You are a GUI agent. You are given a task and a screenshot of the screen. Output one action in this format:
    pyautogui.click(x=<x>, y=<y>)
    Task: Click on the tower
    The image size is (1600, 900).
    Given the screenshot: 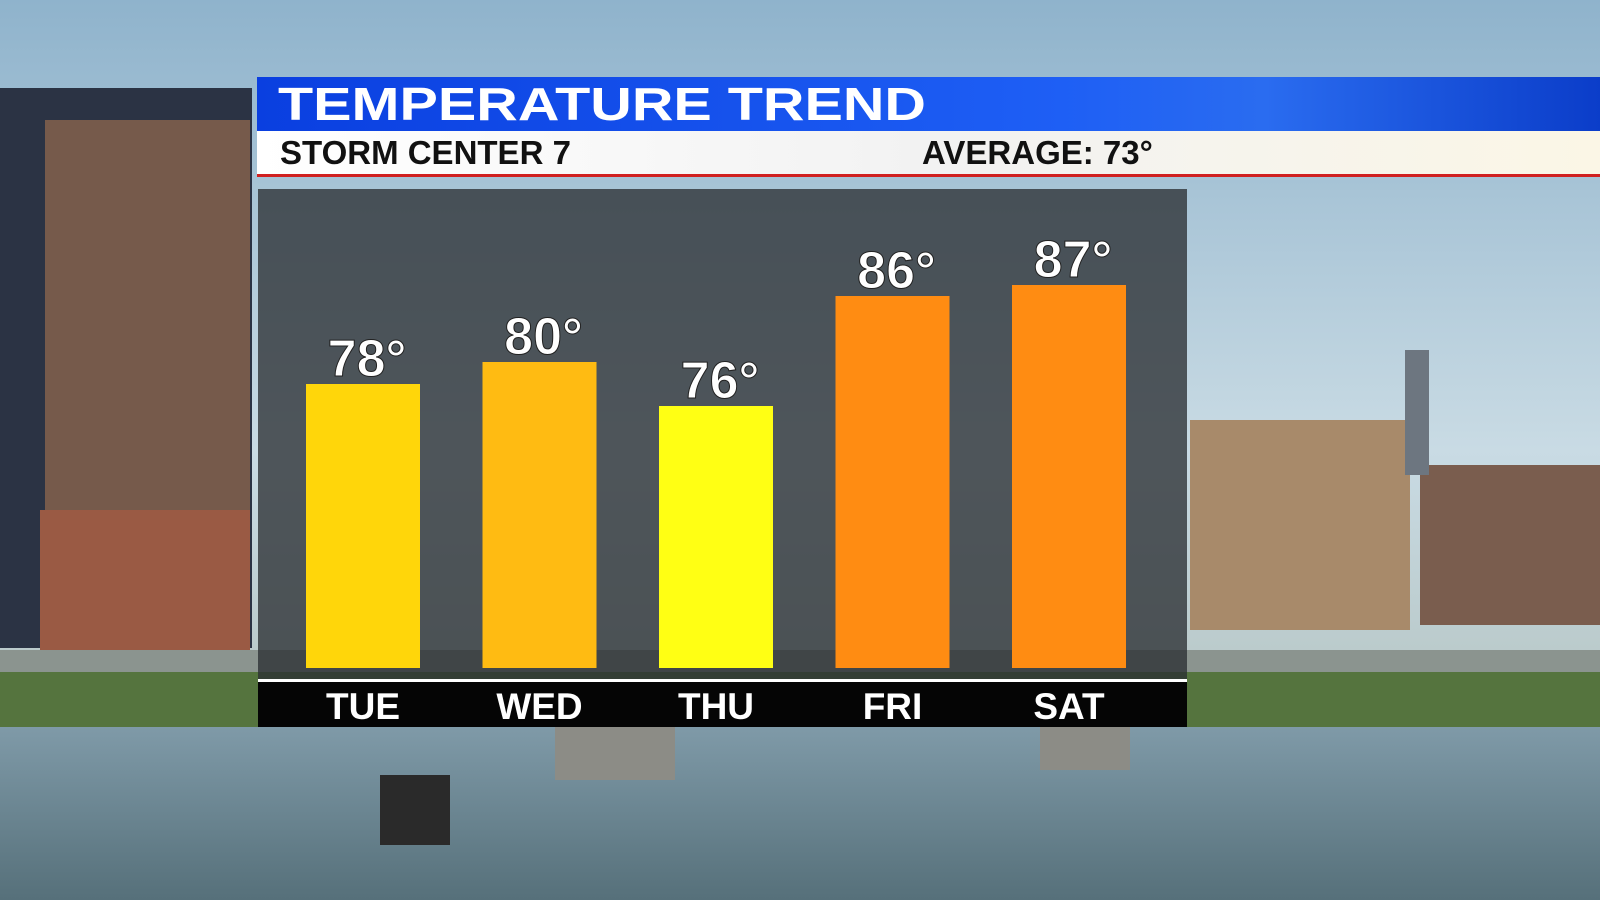 What is the action you would take?
    pyautogui.click(x=1417, y=412)
    